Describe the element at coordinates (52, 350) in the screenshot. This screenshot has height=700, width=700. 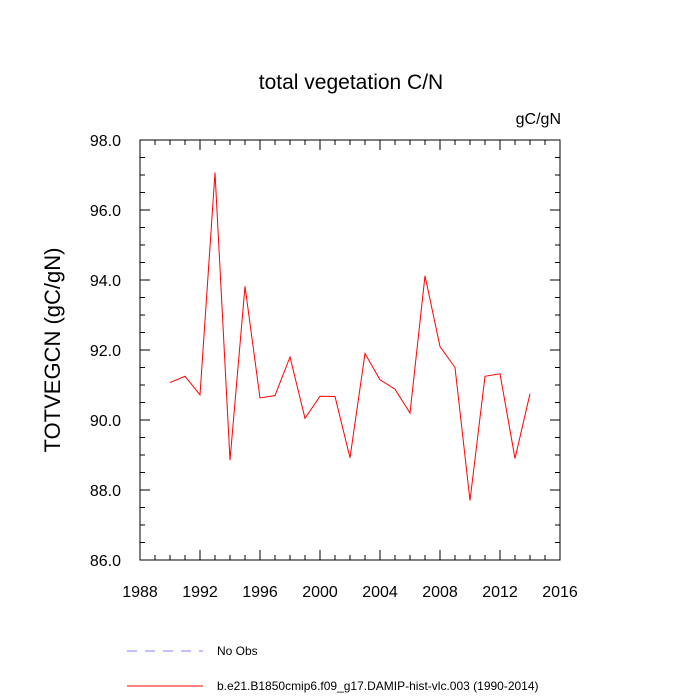
I see `y-axis-label: TOTVEGCN (gC/gN)` at that location.